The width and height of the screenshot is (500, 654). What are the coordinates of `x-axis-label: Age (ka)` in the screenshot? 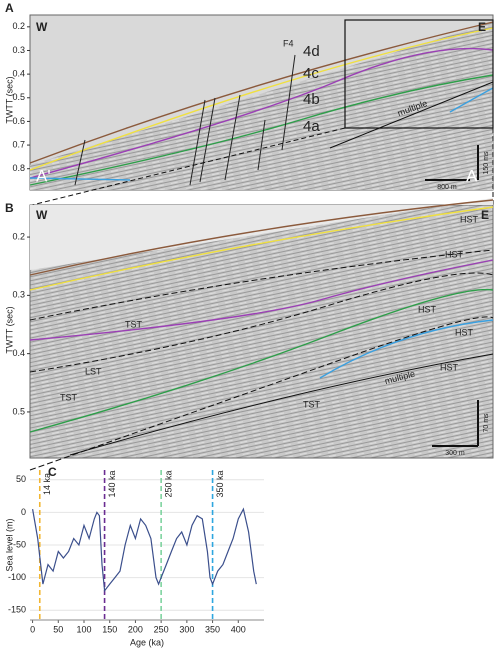 It's located at (147, 642).